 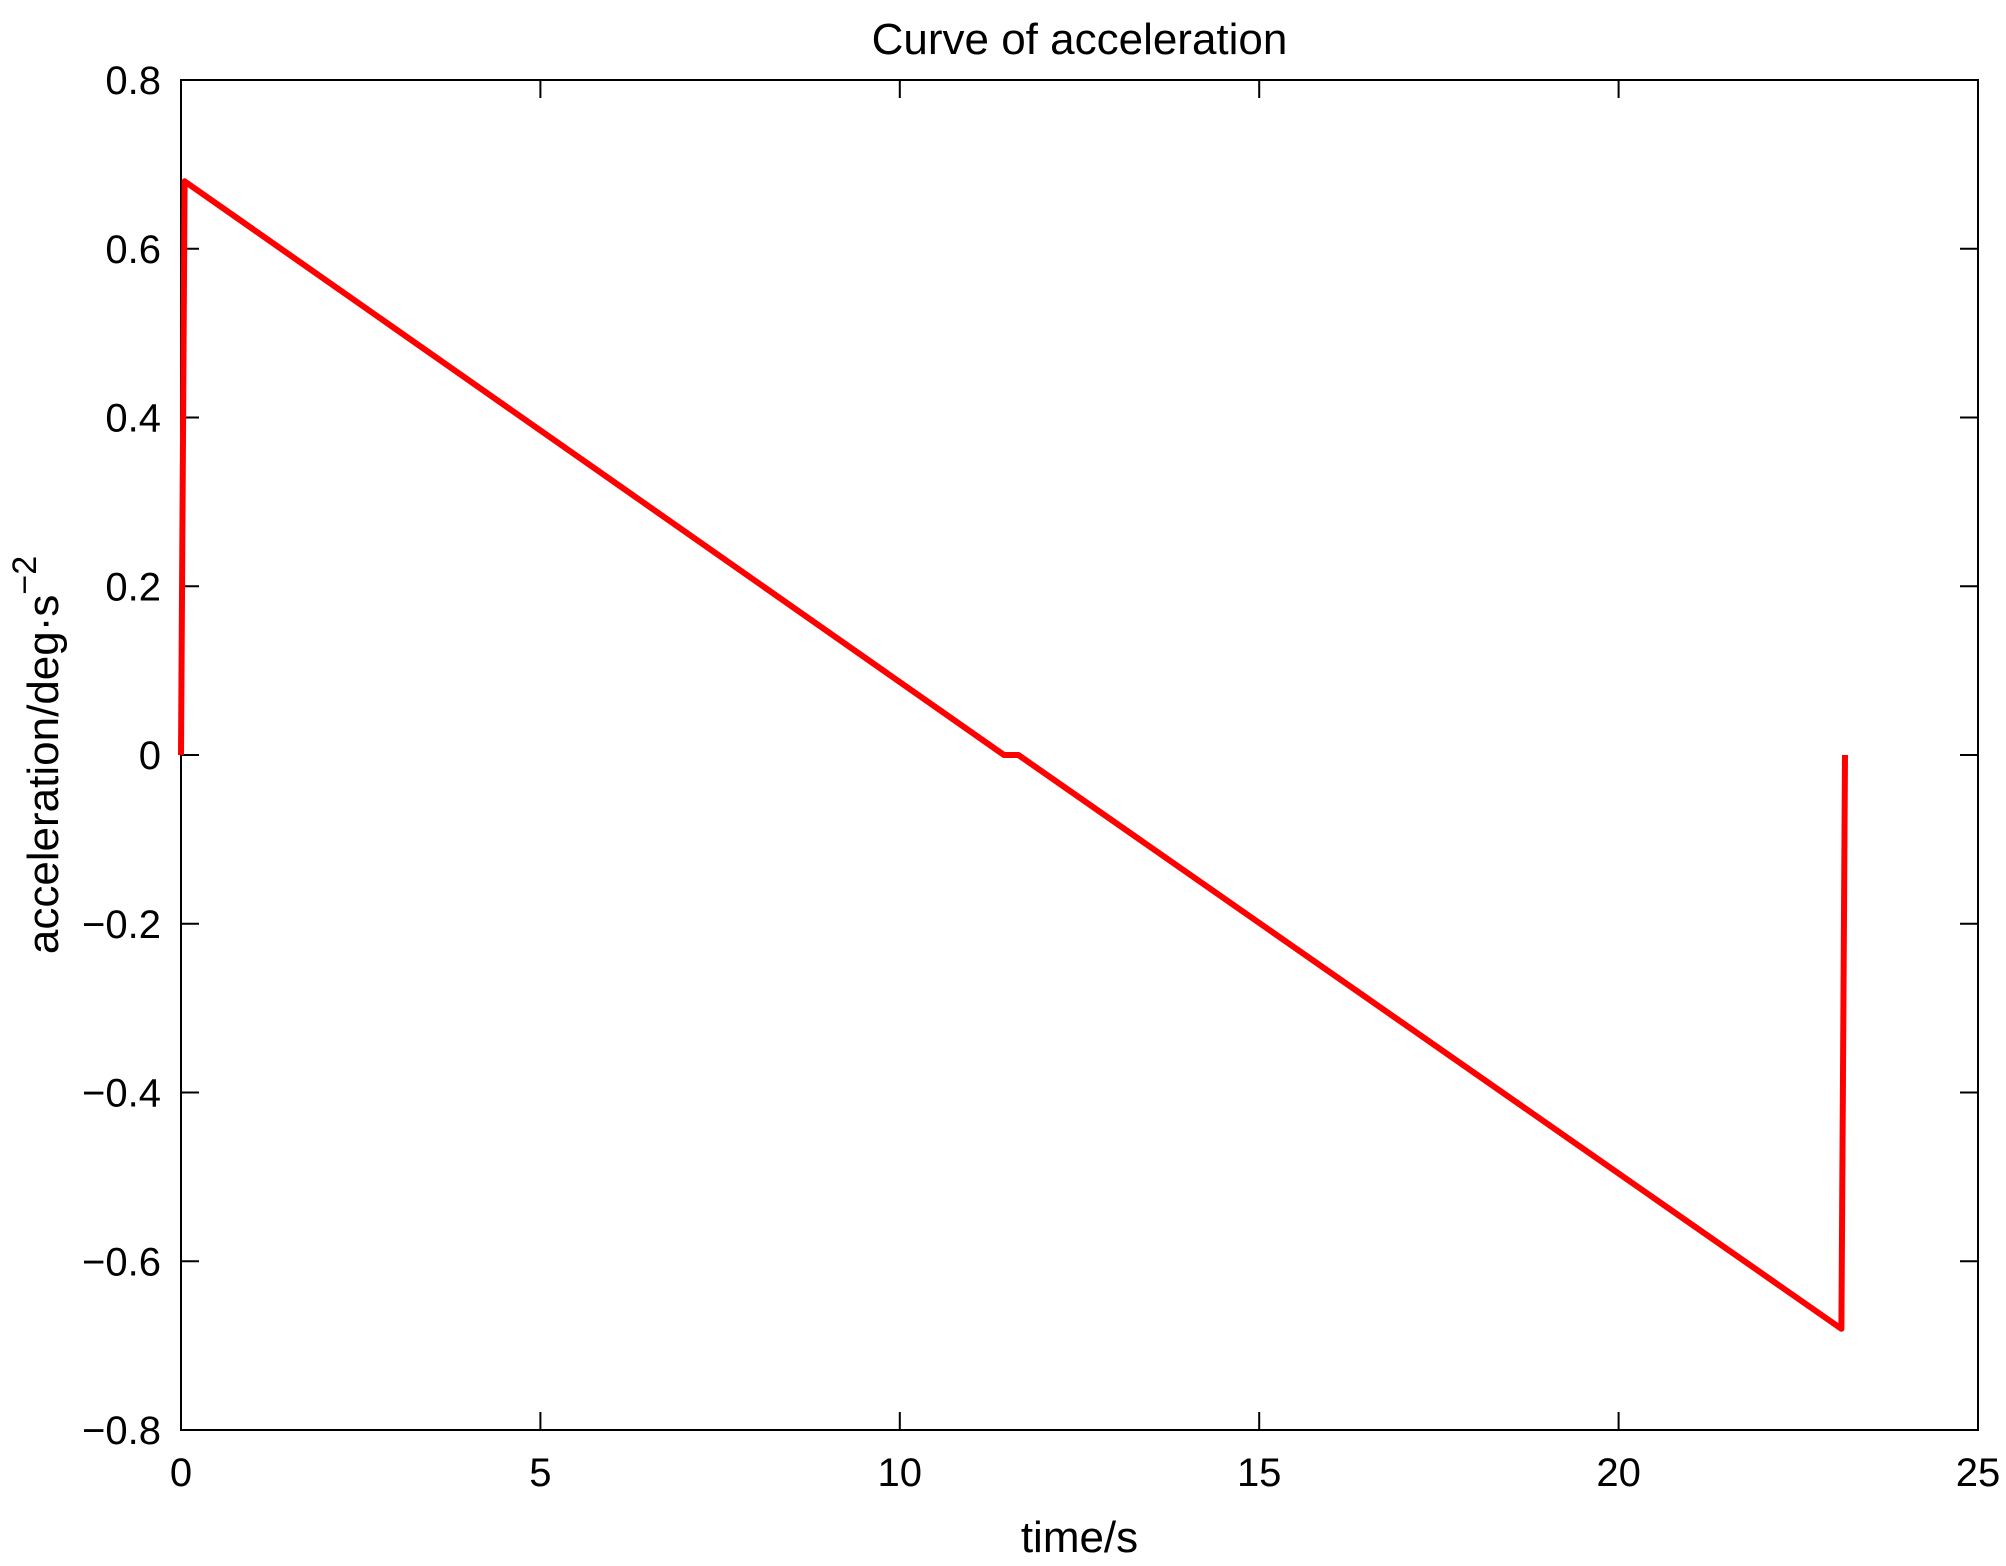 What do you see at coordinates (133, 250) in the screenshot?
I see `y-tick-label: 0.6` at bounding box center [133, 250].